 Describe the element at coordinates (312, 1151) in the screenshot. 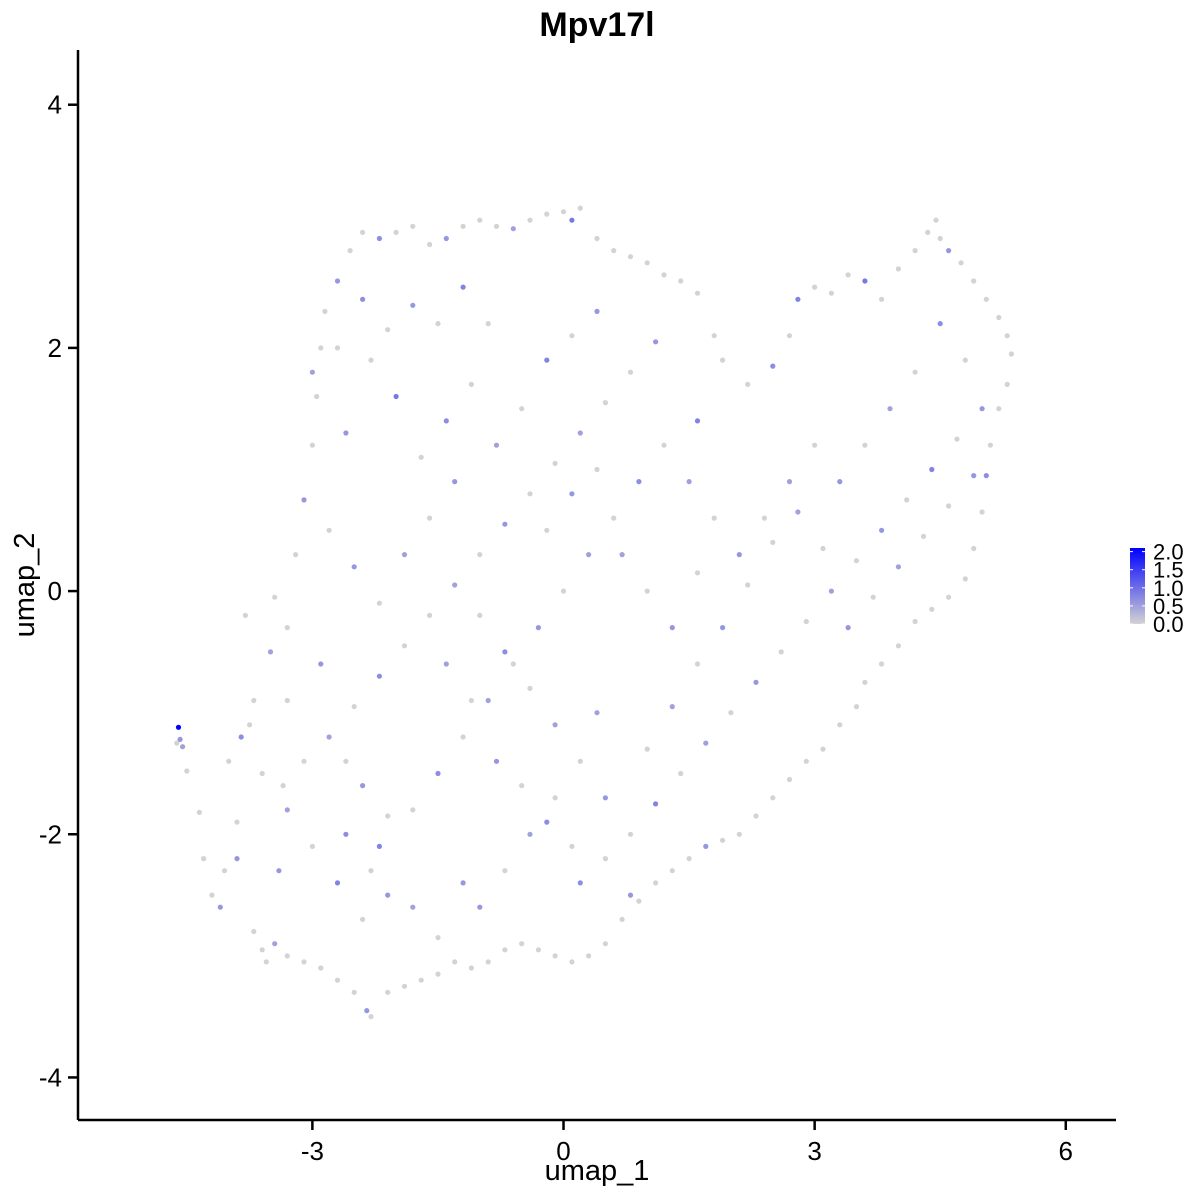

I see `x-tick-label: -3` at that location.